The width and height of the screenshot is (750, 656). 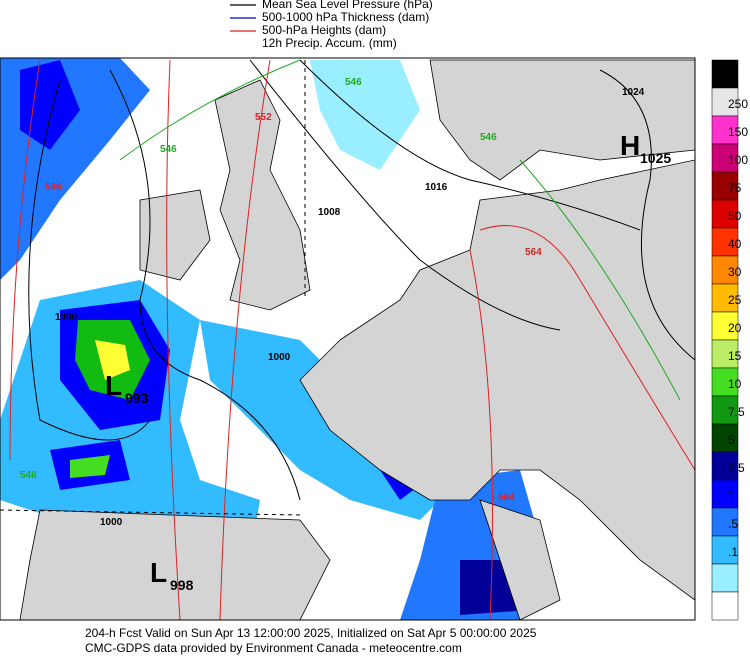 I want to click on colorbar-label: 25, so click(x=735, y=300).